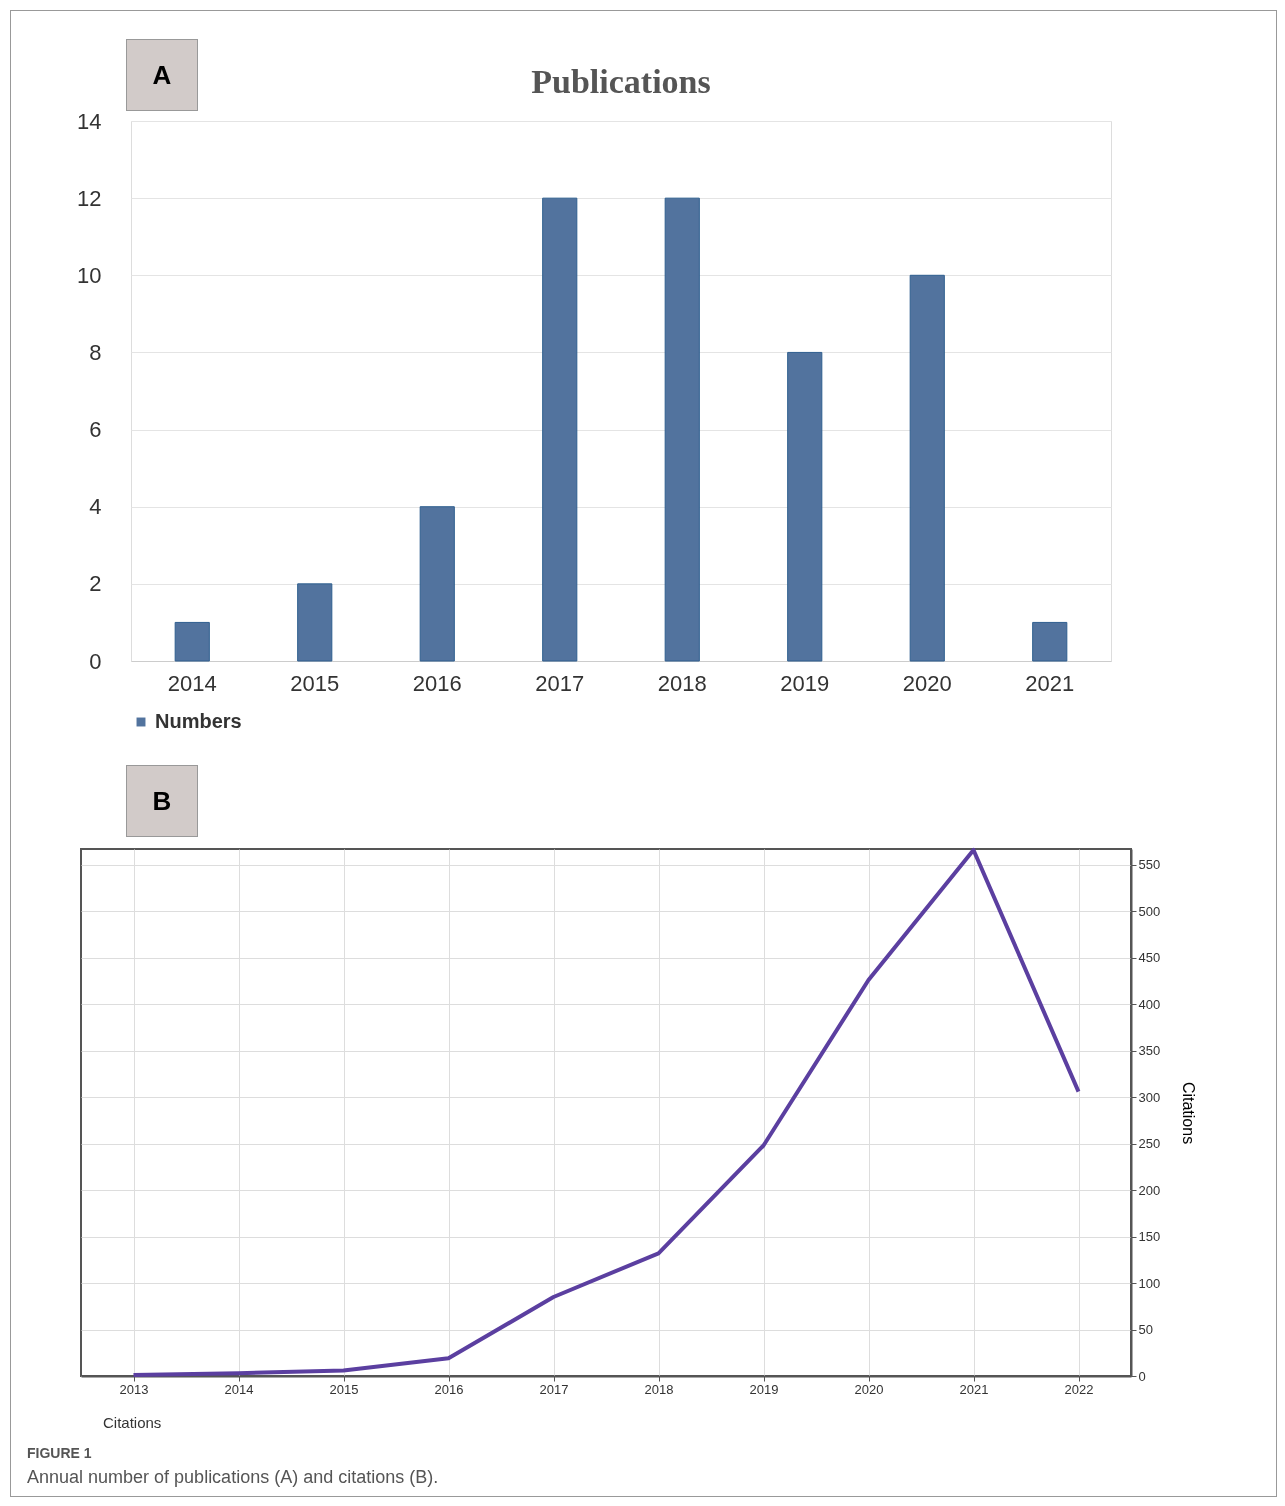 Image resolution: width=1285 pixels, height=1506 pixels. I want to click on text: Citations, so click(132, 1422).